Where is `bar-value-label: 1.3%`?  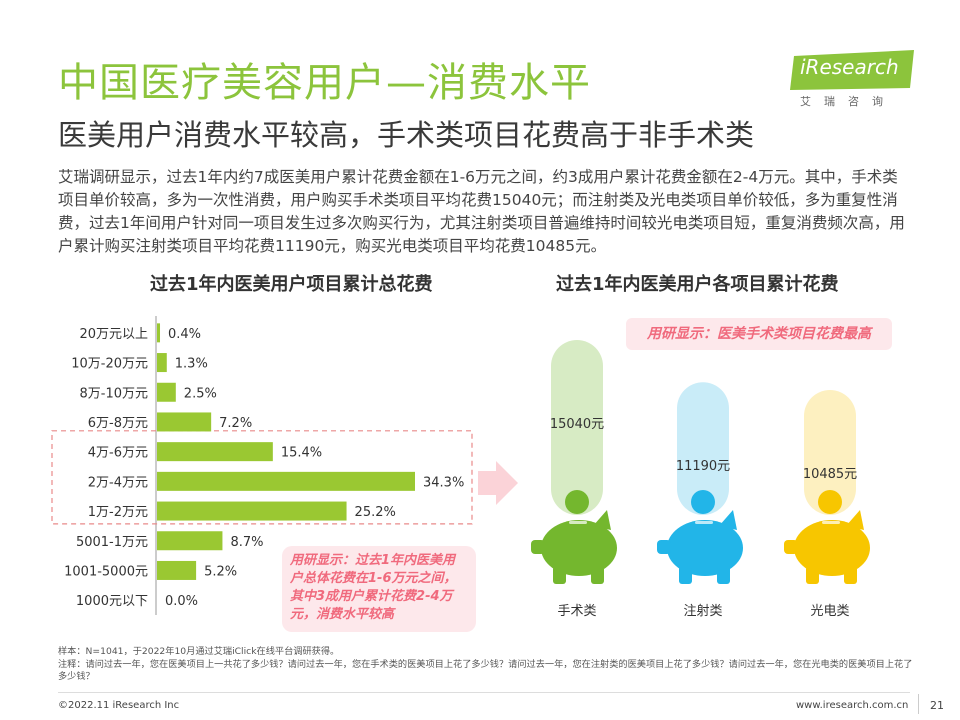 bar-value-label: 1.3% is located at coordinates (191, 364).